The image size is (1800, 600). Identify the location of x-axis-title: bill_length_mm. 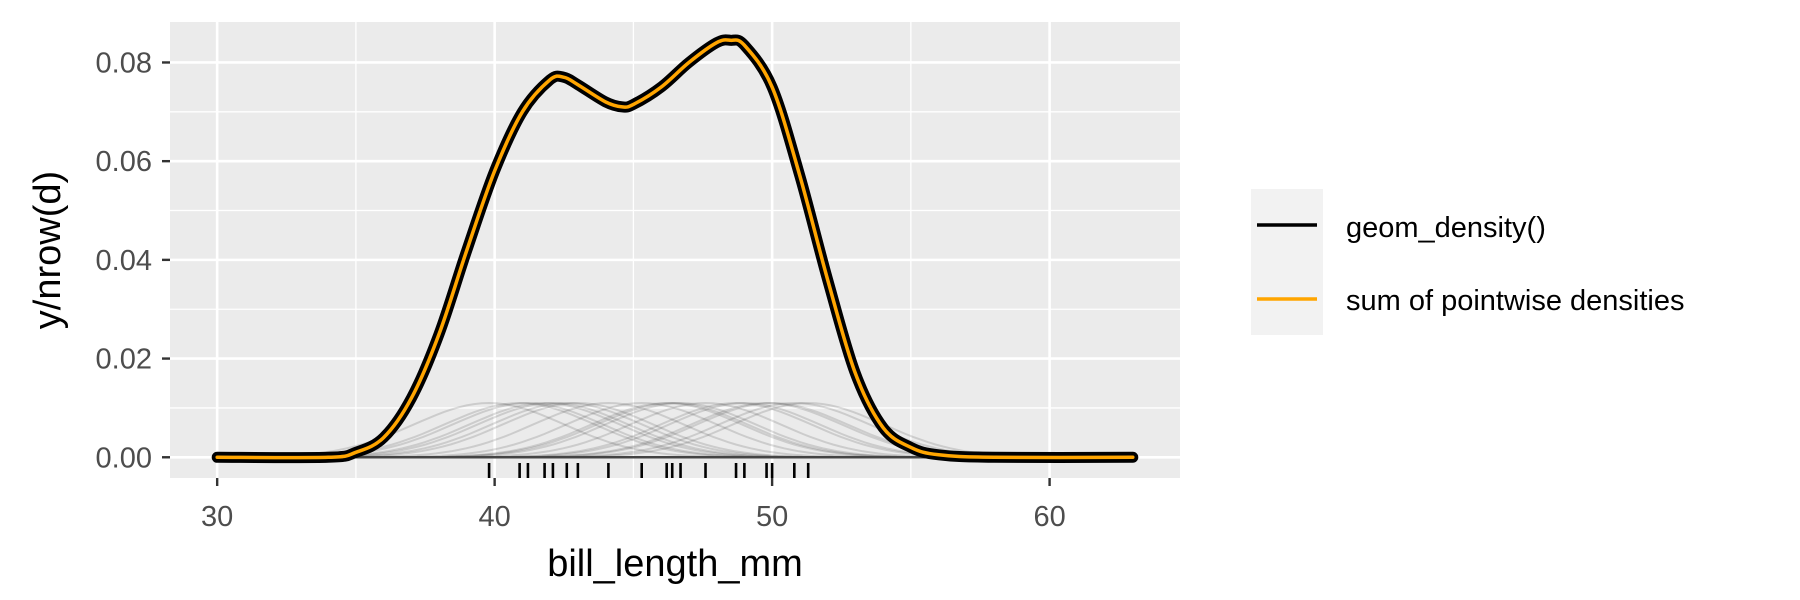
(675, 564).